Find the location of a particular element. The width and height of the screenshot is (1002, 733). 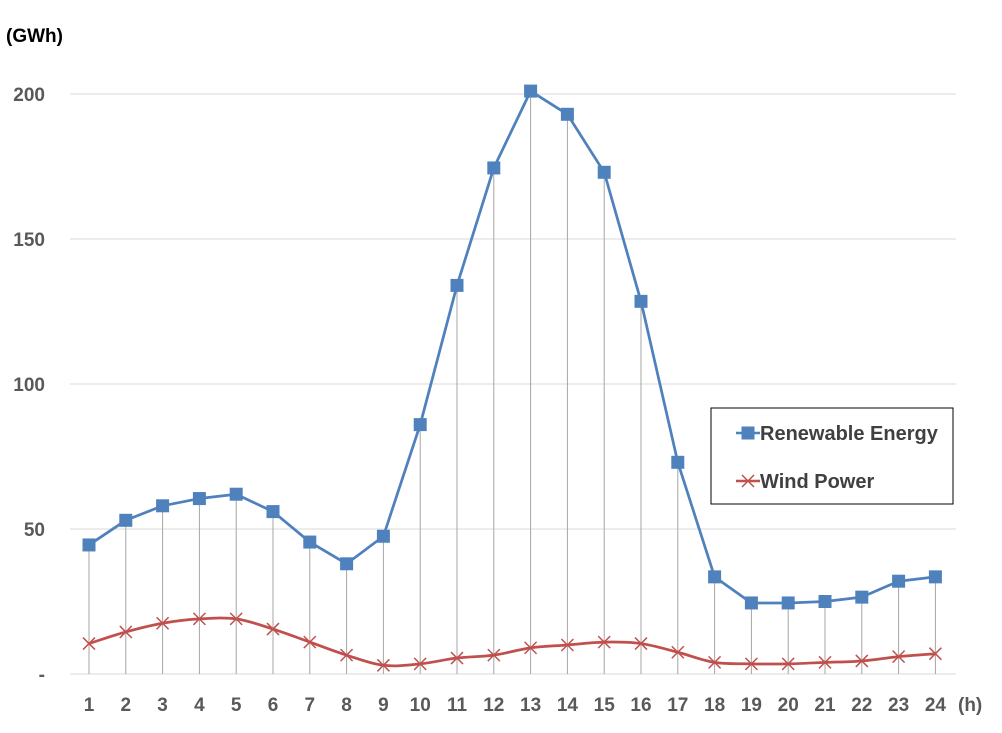

x-tick-label: 20 is located at coordinates (788, 705).